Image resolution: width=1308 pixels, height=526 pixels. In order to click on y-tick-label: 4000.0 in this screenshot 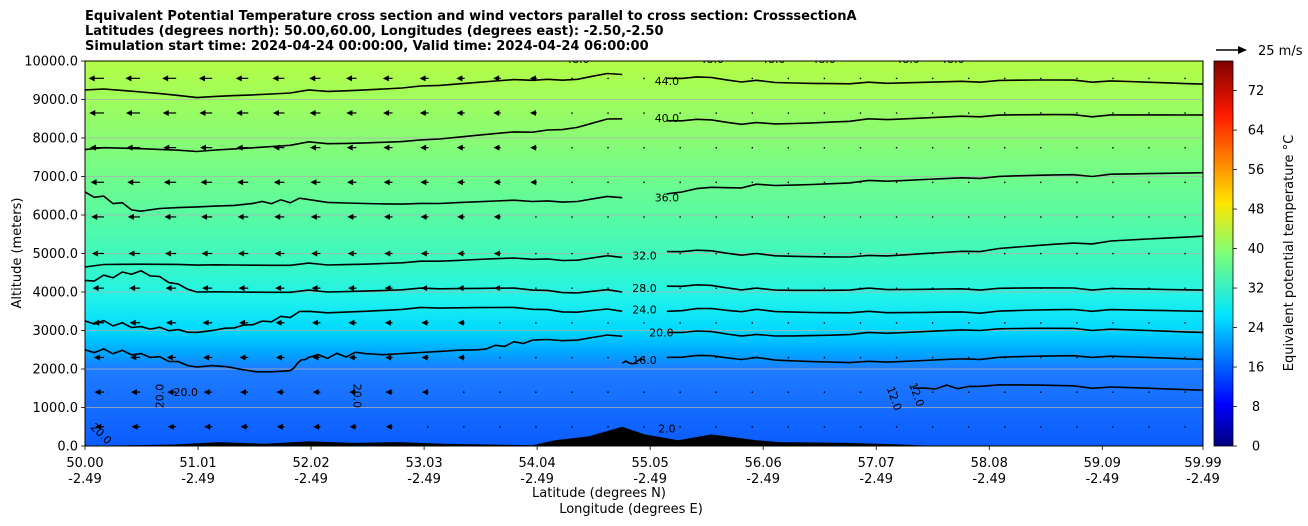, I will do `click(56, 293)`.